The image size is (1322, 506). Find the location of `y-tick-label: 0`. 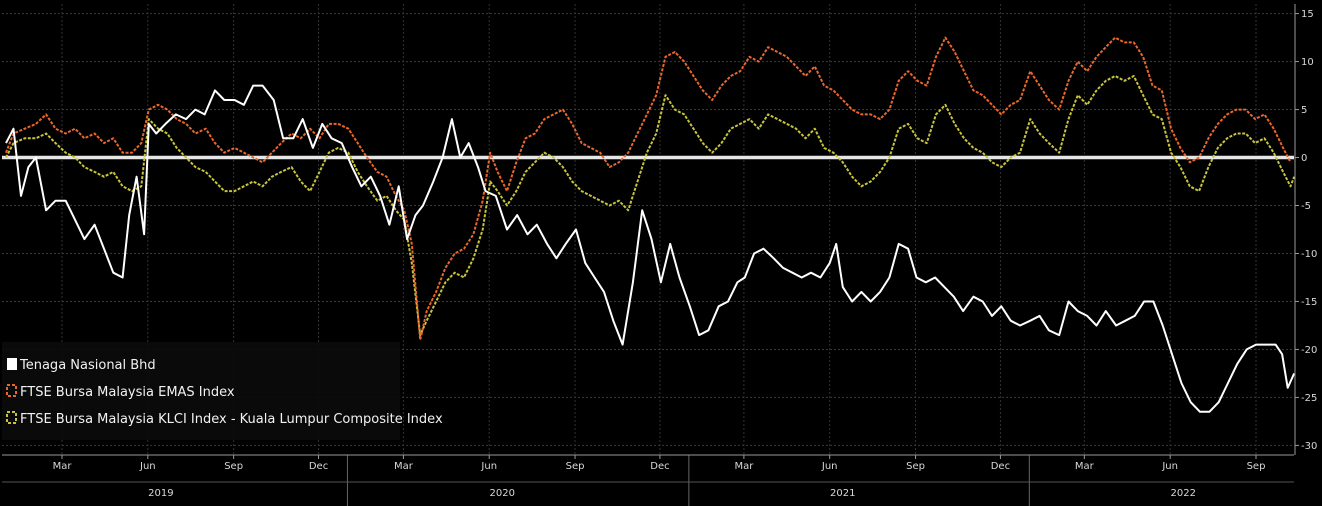

y-tick-label: 0 is located at coordinates (1304, 158).